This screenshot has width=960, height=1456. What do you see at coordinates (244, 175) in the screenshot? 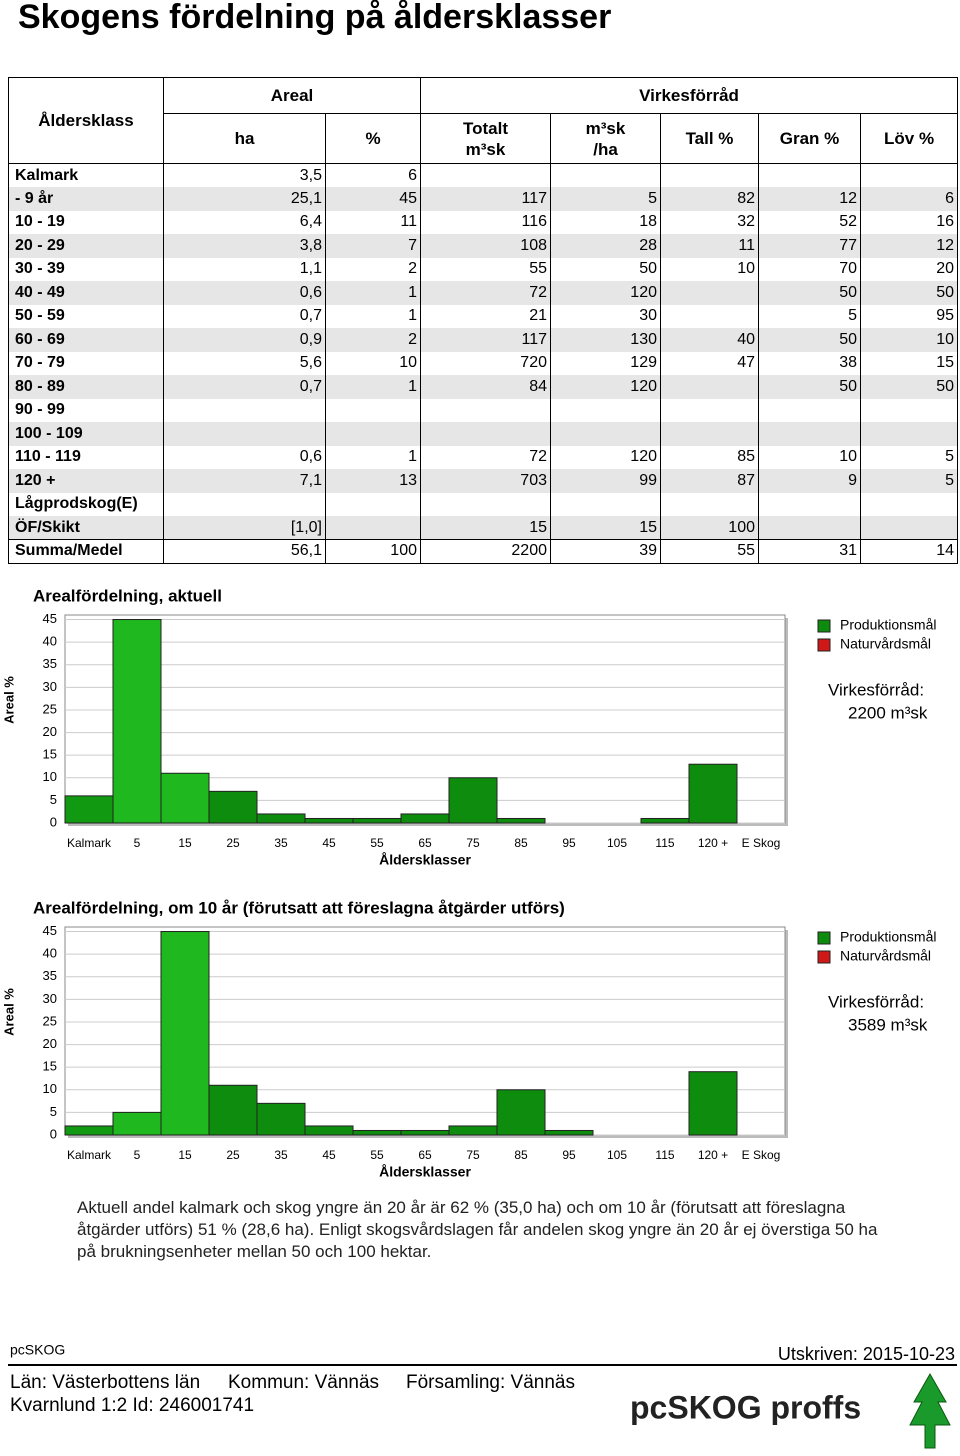
I see `table-cell: 3,5` at bounding box center [244, 175].